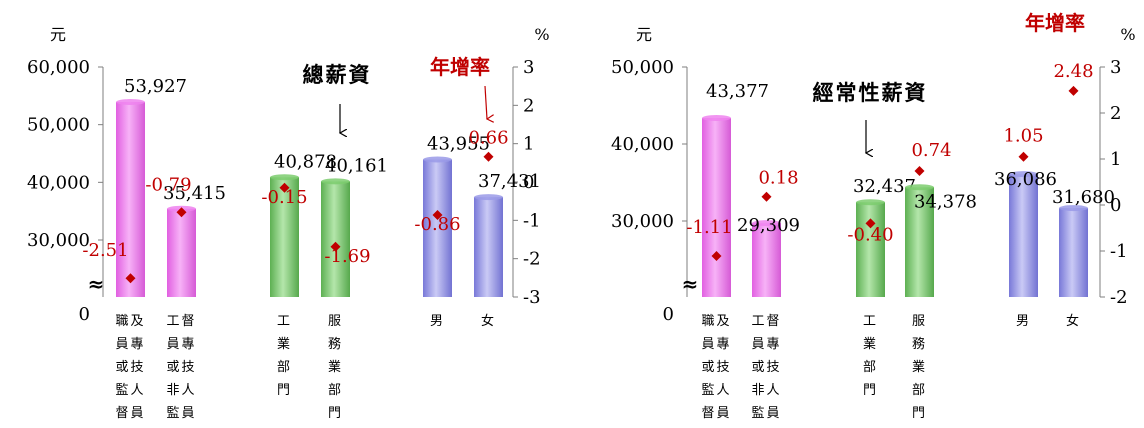 This screenshot has width=1144, height=428. I want to click on bar-value-label: 32,437, so click(884, 186).